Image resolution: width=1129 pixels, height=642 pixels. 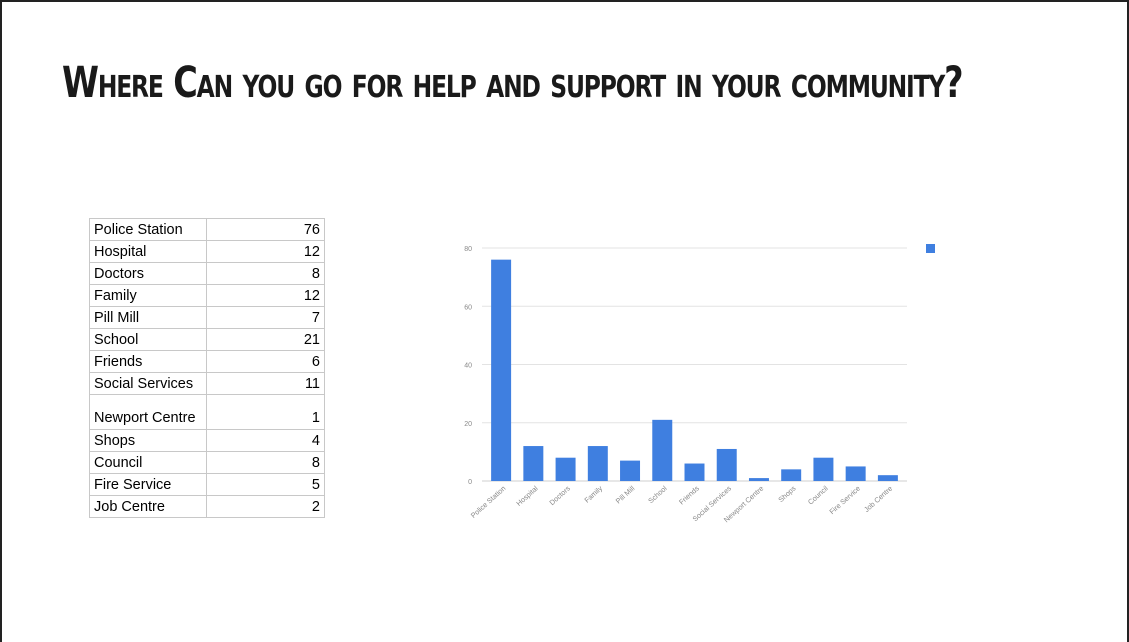 I want to click on x-tick-label: Family, so click(x=593, y=494).